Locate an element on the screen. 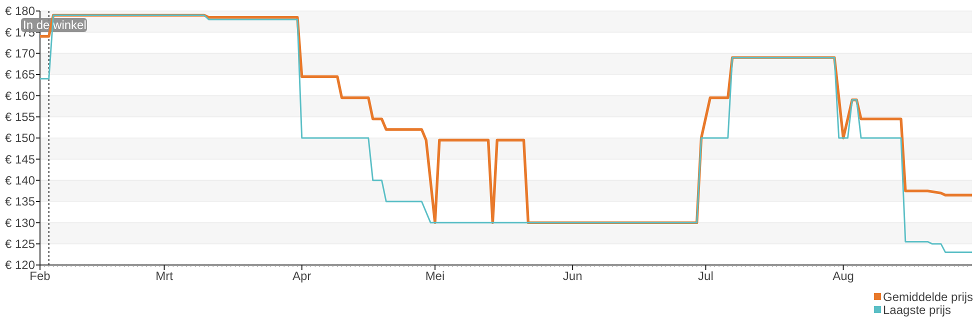 Image resolution: width=980 pixels, height=325 pixels. x-tick-label: Mei is located at coordinates (435, 276).